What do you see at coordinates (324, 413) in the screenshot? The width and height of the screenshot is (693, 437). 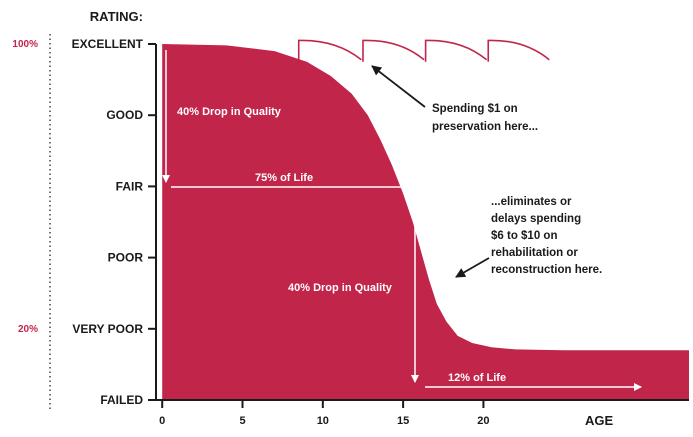 I see `x-axis-ticks: 0 5 10 15 20` at bounding box center [324, 413].